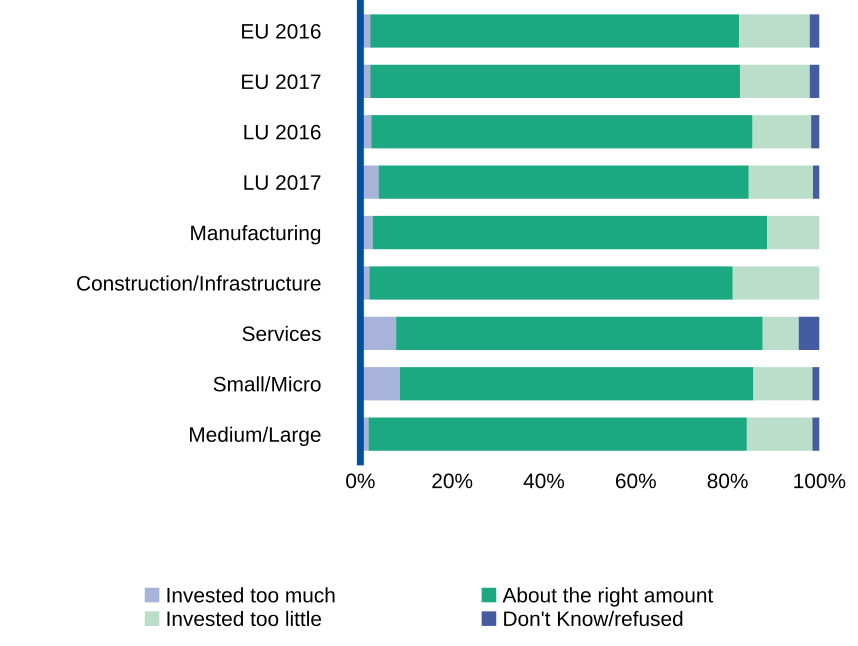  Describe the element at coordinates (251, 595) in the screenshot. I see `legend-label: Invested too much` at that location.